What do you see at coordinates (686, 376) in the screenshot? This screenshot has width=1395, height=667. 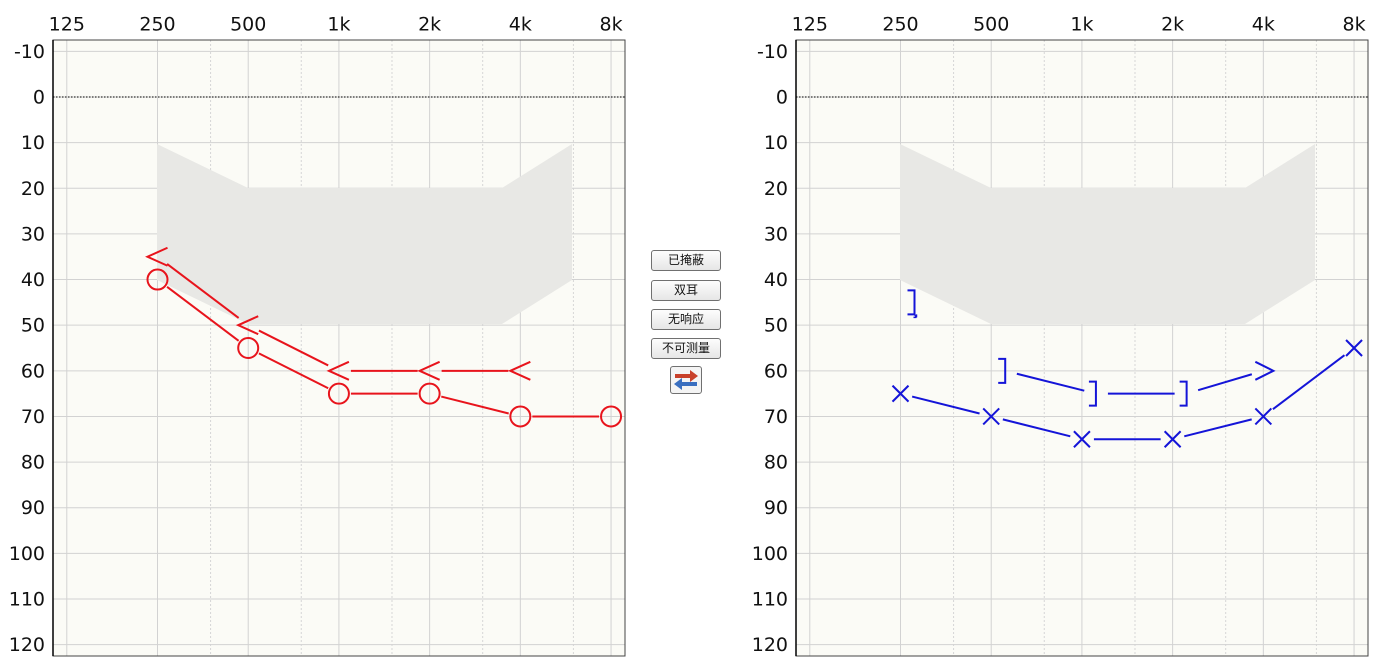 I see `arrow-right` at bounding box center [686, 376].